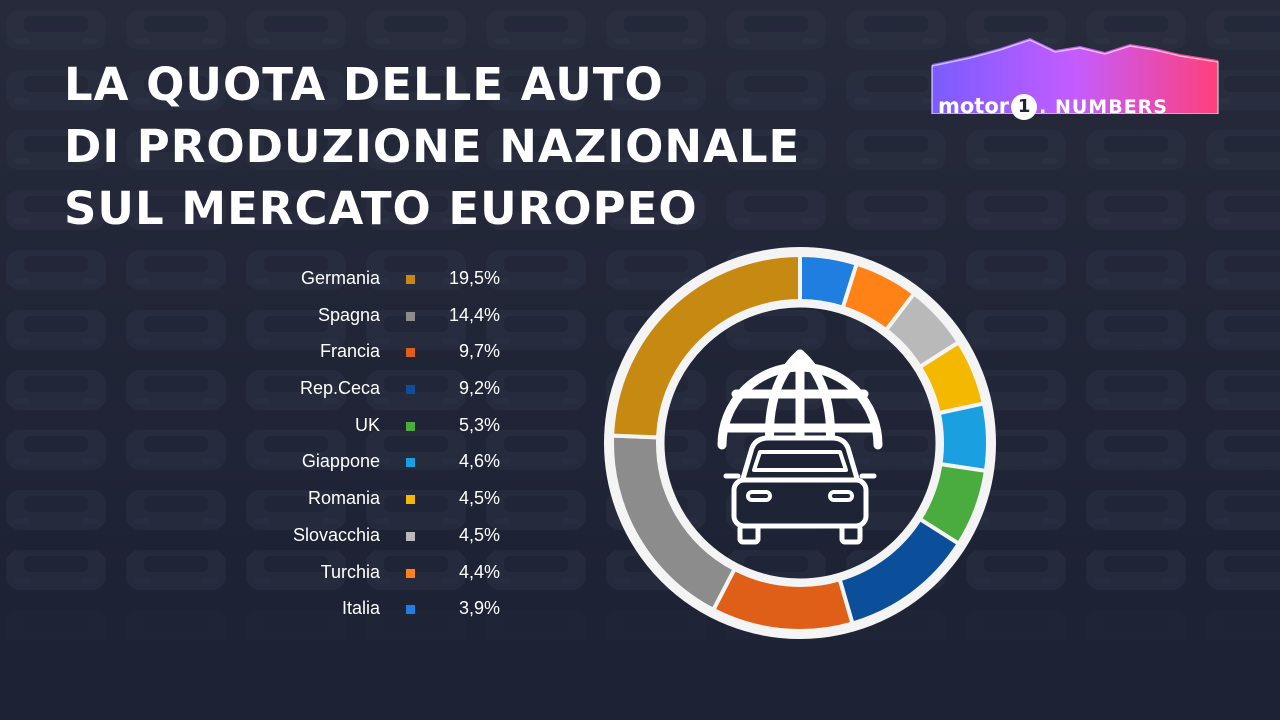  What do you see at coordinates (479, 351) in the screenshot?
I see `legend-value: 9,7%` at bounding box center [479, 351].